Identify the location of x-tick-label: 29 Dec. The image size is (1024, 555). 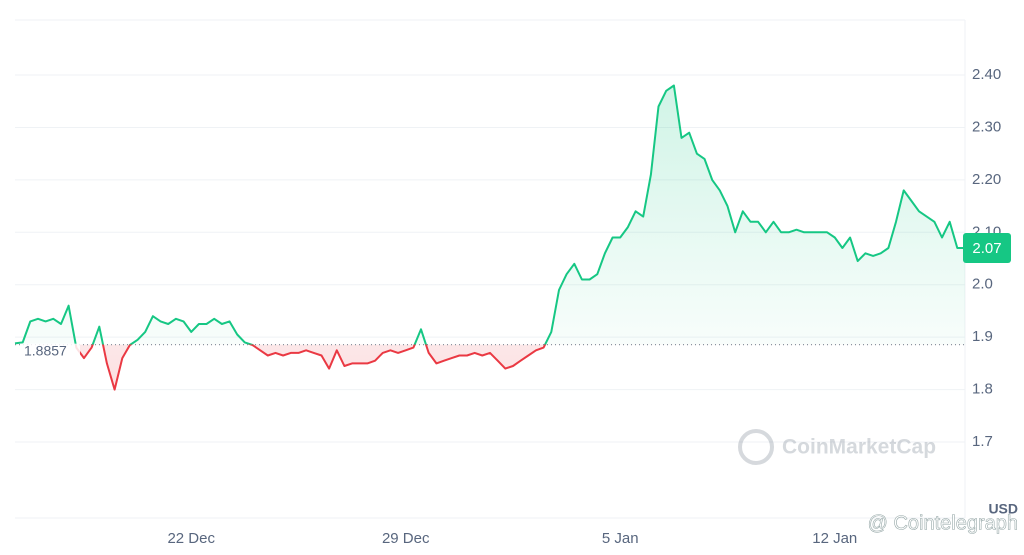
(406, 538).